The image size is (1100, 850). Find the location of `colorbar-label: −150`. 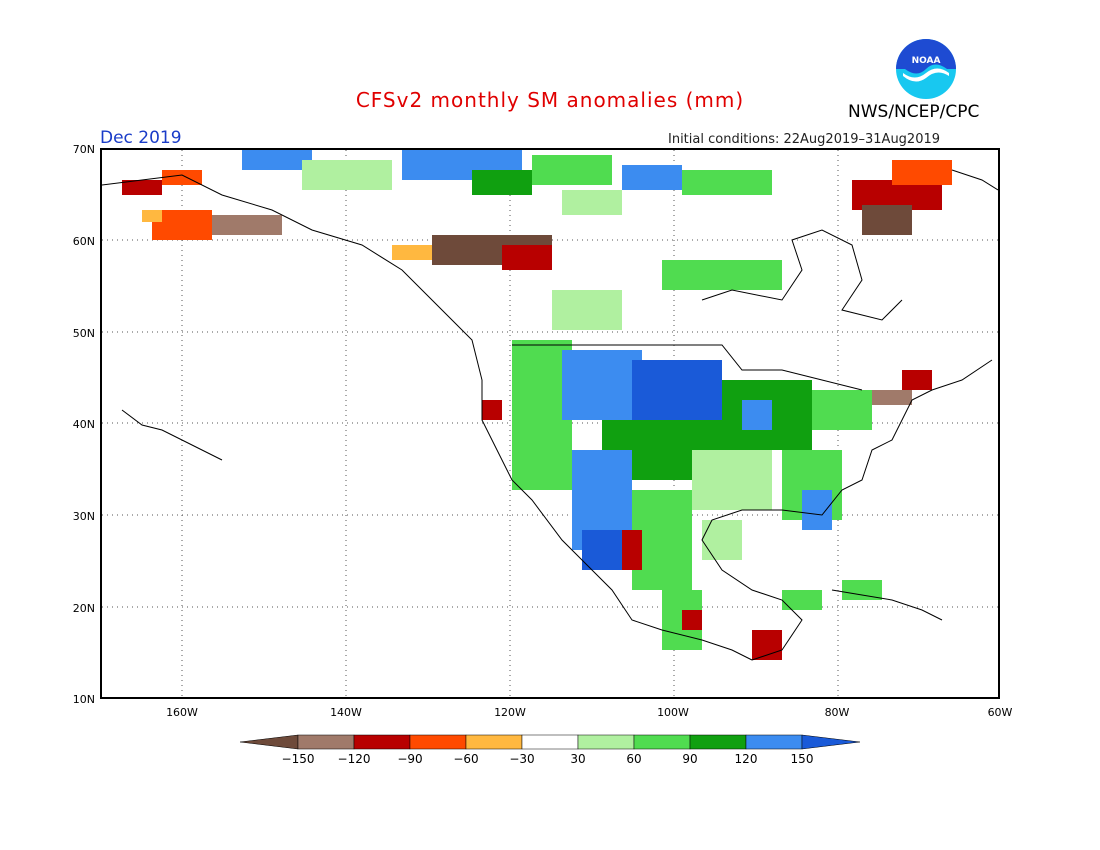

colorbar-label: −150 is located at coordinates (298, 759).